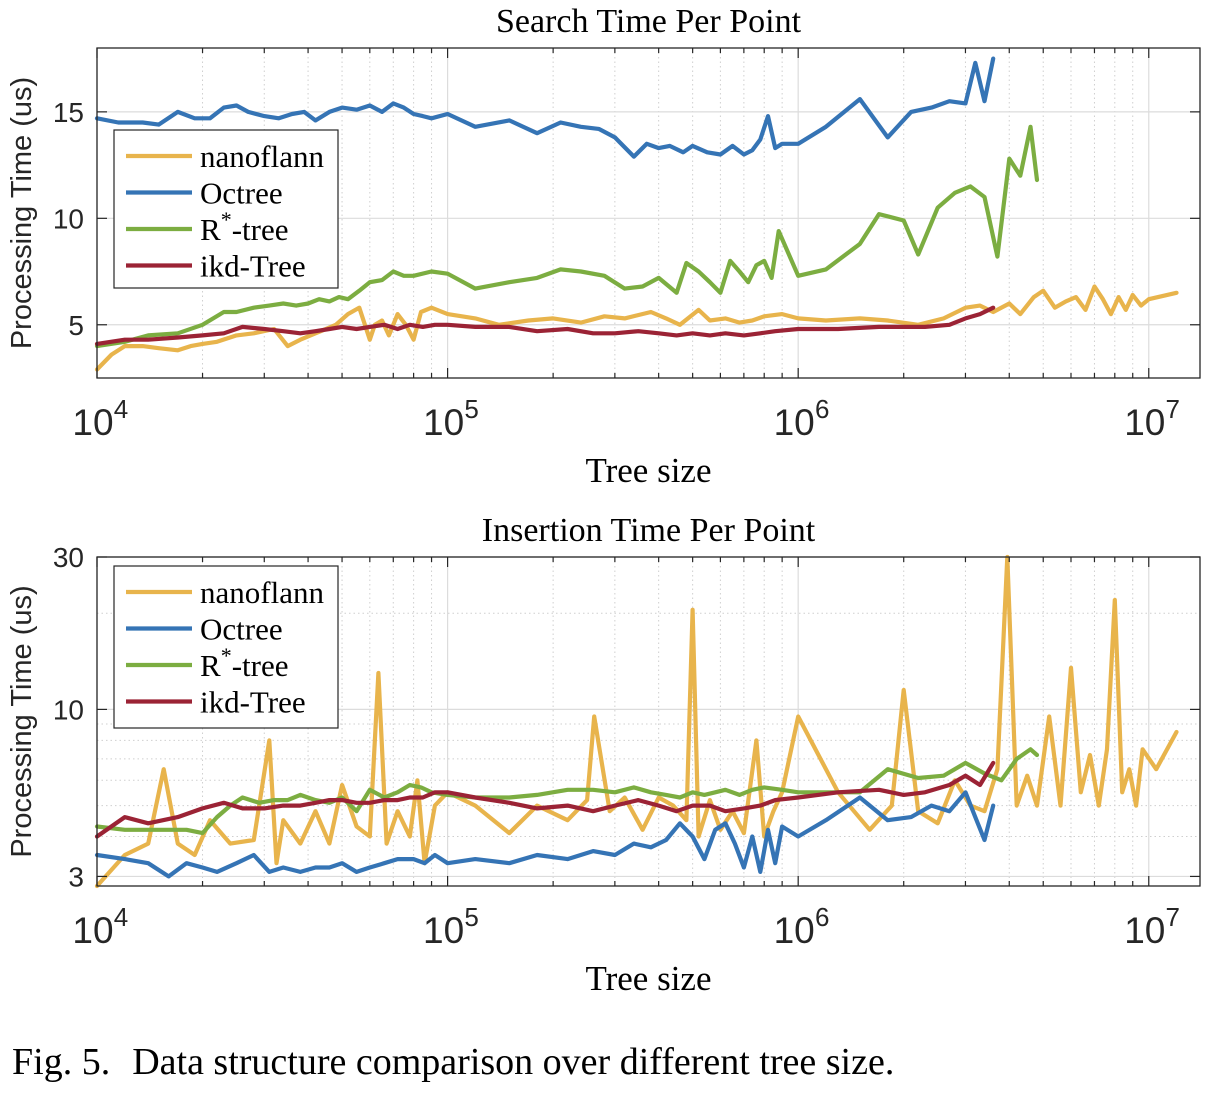  What do you see at coordinates (649, 530) in the screenshot?
I see `chart-title: Insertion Time Per Point` at bounding box center [649, 530].